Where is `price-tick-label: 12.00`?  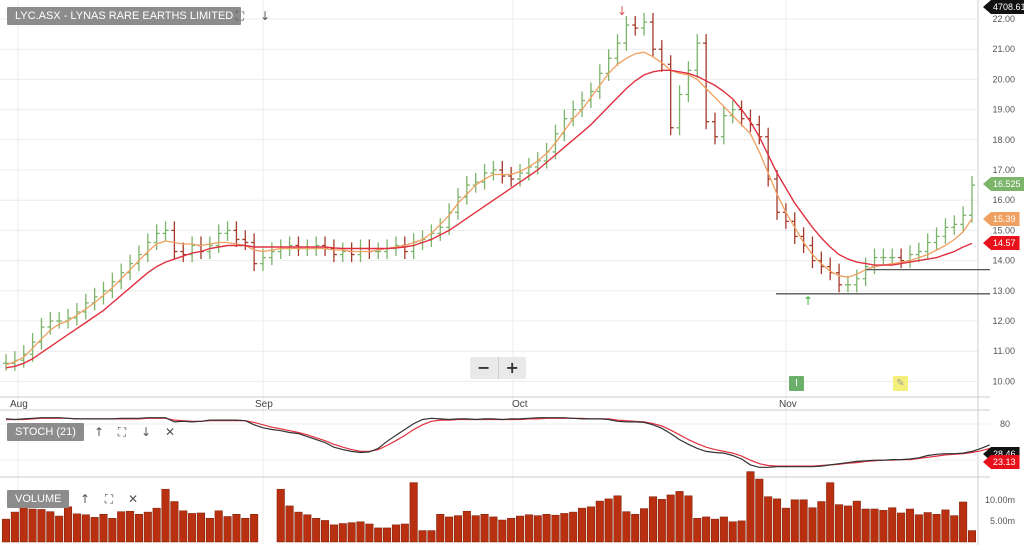 price-tick-label: 12.00 is located at coordinates (1003, 321).